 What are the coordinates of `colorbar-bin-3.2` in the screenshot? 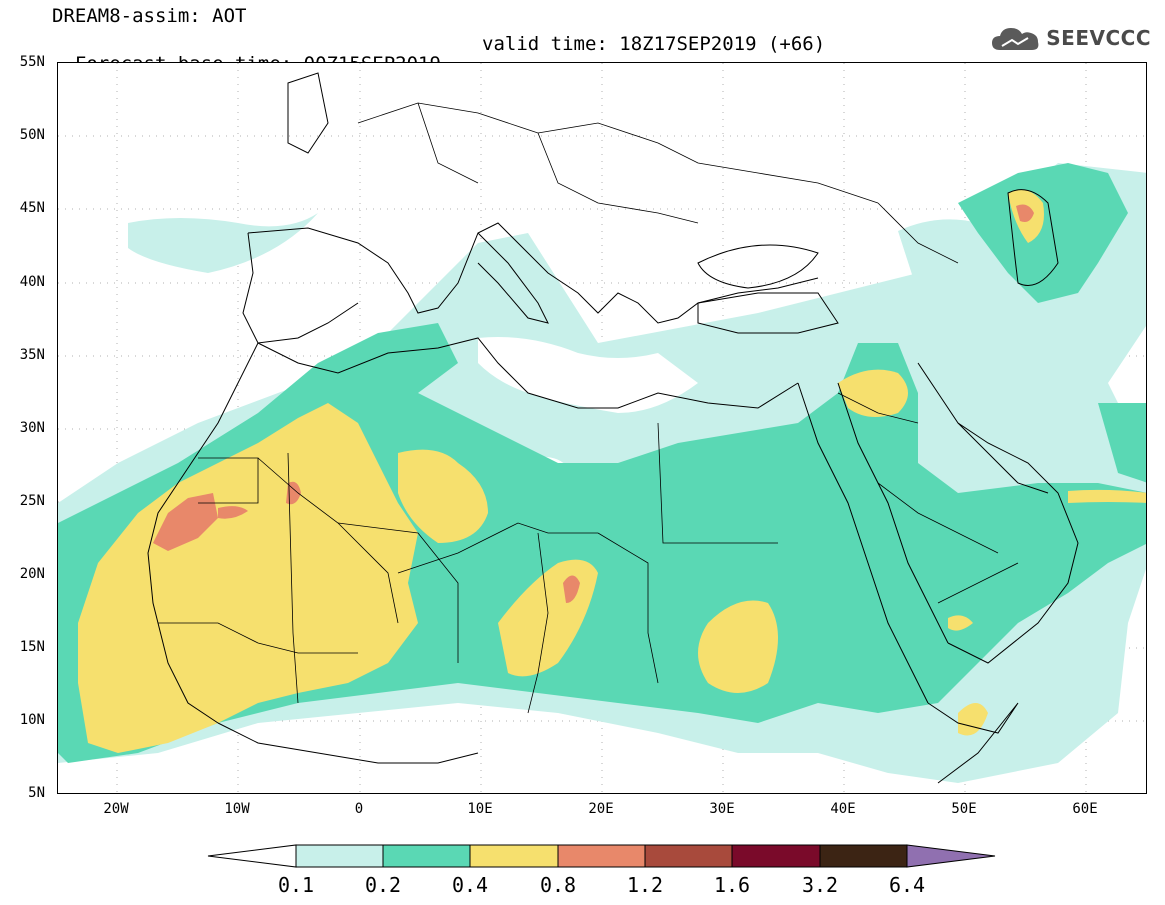 It's located at (863, 856).